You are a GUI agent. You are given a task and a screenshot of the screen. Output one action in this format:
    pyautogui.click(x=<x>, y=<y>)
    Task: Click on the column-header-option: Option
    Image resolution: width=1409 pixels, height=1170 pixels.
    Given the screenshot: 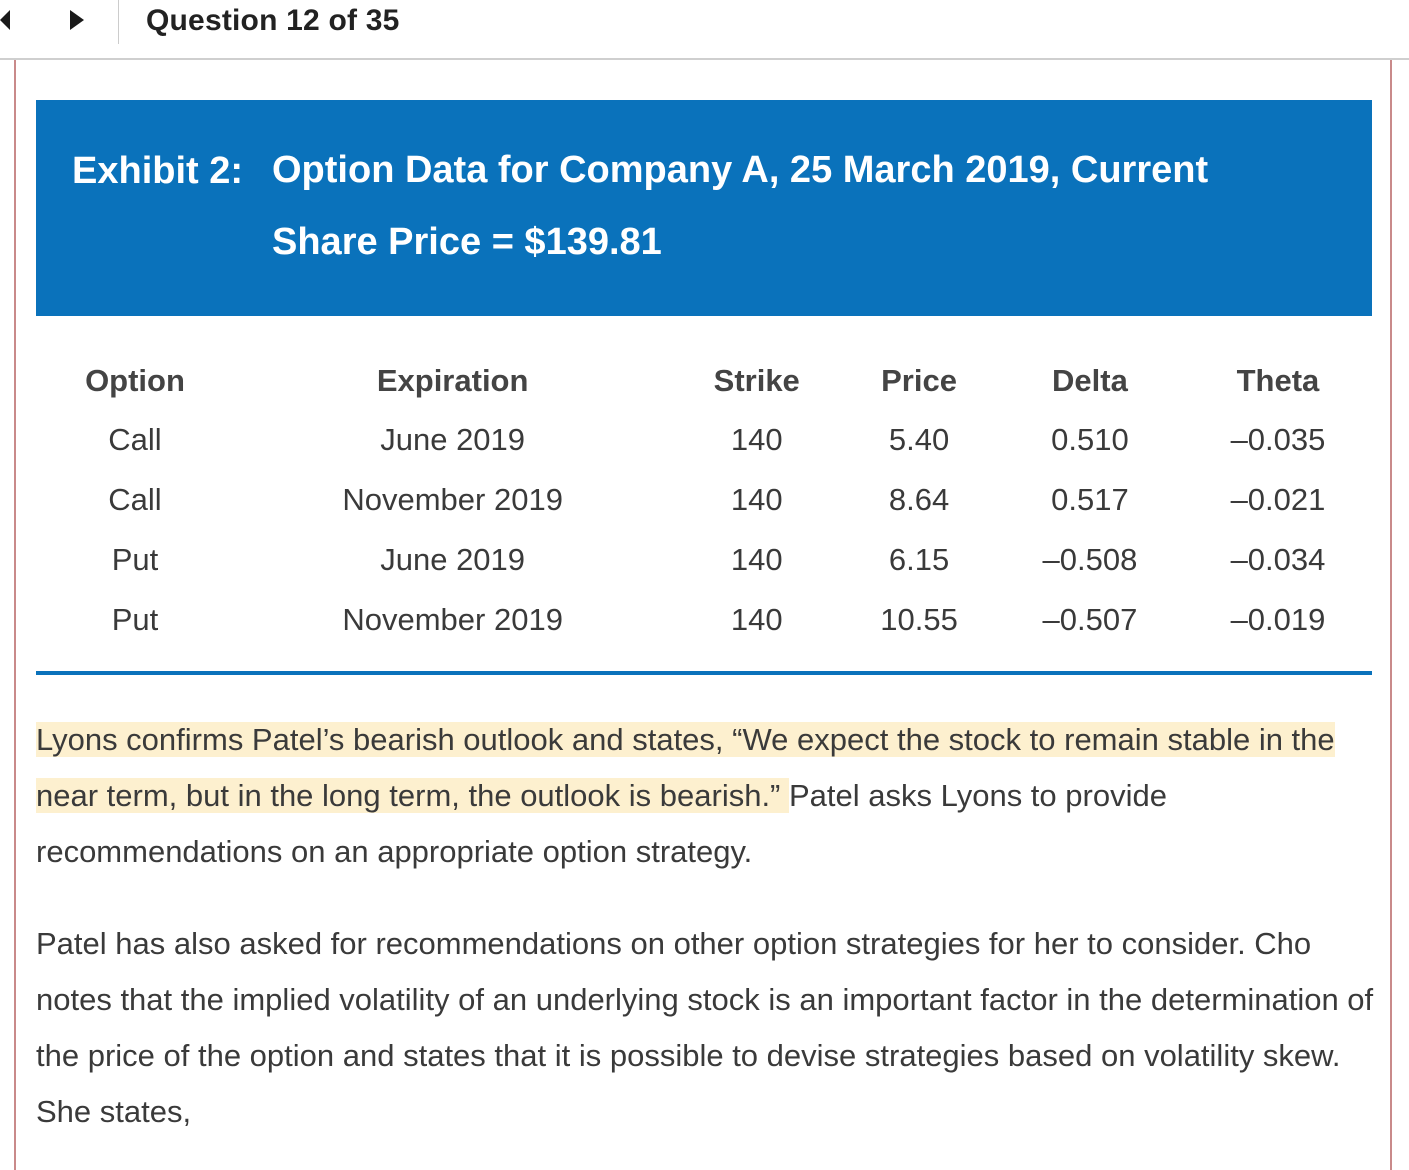 What is the action you would take?
    pyautogui.click(x=135, y=380)
    